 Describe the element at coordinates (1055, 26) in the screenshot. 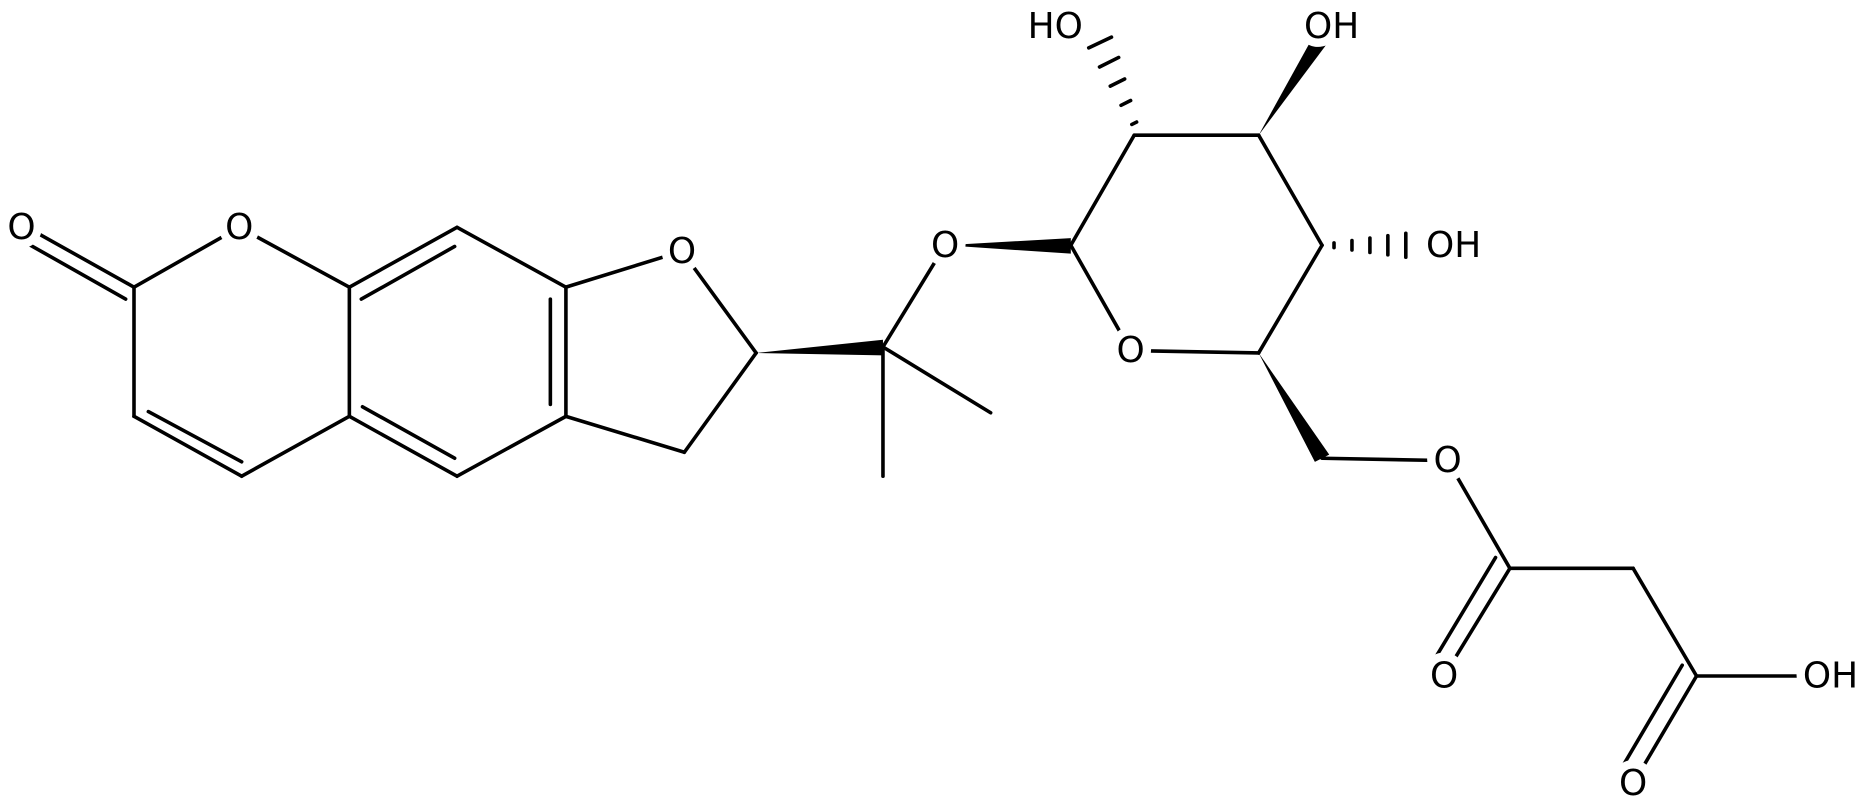

I see `atom-label: HO` at that location.